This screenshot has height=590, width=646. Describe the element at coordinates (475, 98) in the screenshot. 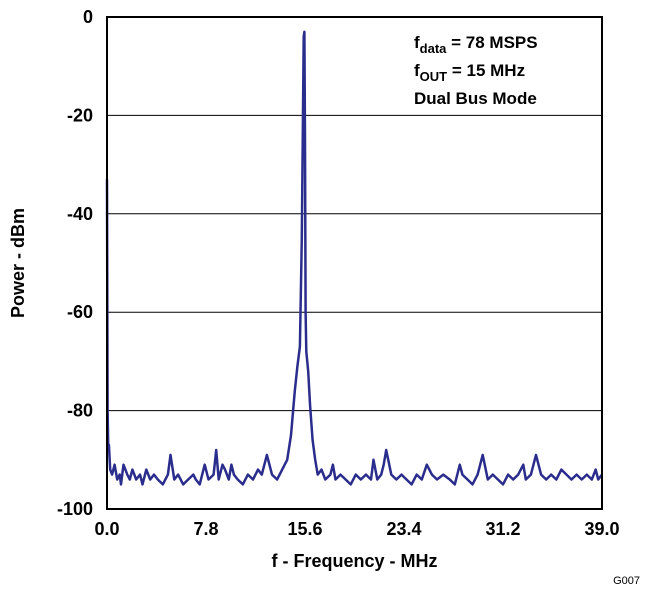

I see `annotation-mode: Dual Bus Mode` at that location.